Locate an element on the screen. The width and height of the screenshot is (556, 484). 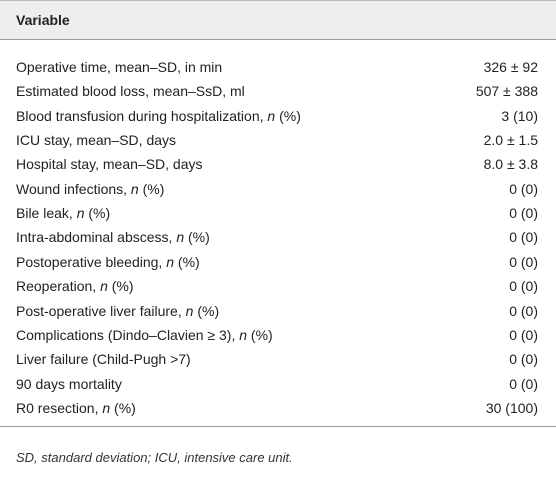
row-value: 8.0 ± 3.8 is located at coordinates (510, 164).